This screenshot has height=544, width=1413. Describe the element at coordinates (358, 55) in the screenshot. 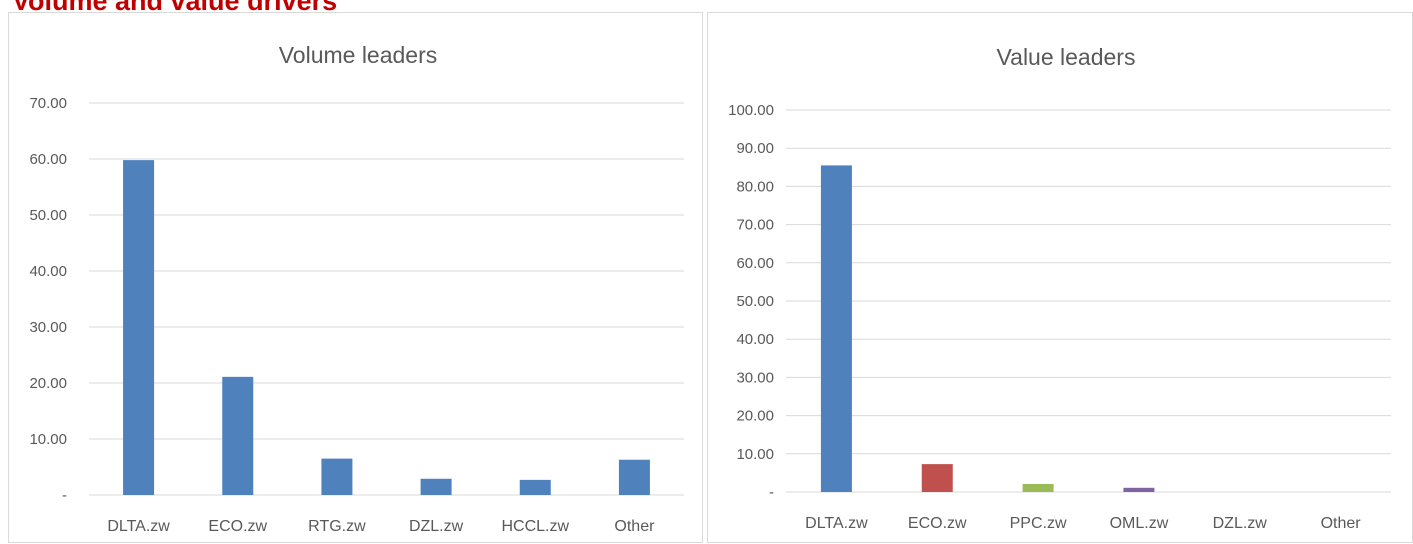

I see `chart-title: Volume leaders` at that location.